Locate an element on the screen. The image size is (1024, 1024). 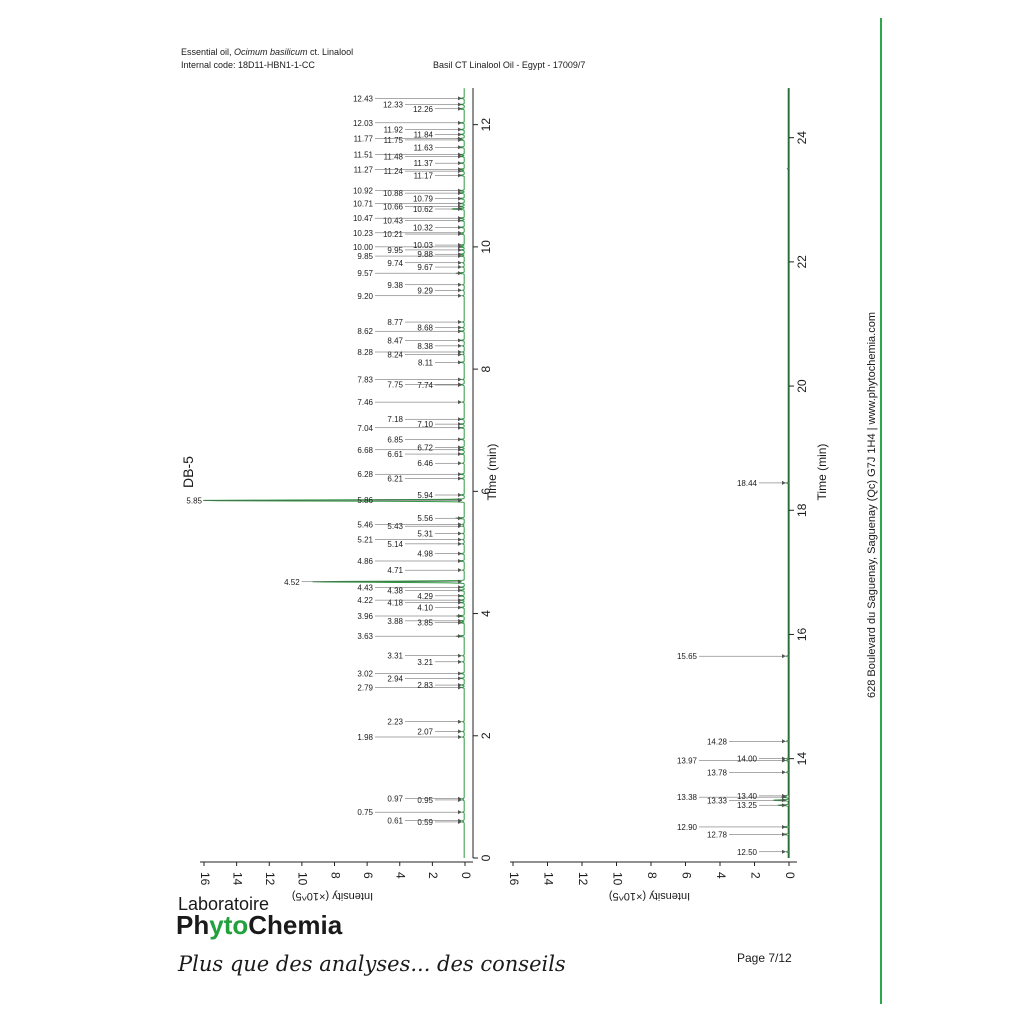
peak-label: 2.23 is located at coordinates (395, 722).